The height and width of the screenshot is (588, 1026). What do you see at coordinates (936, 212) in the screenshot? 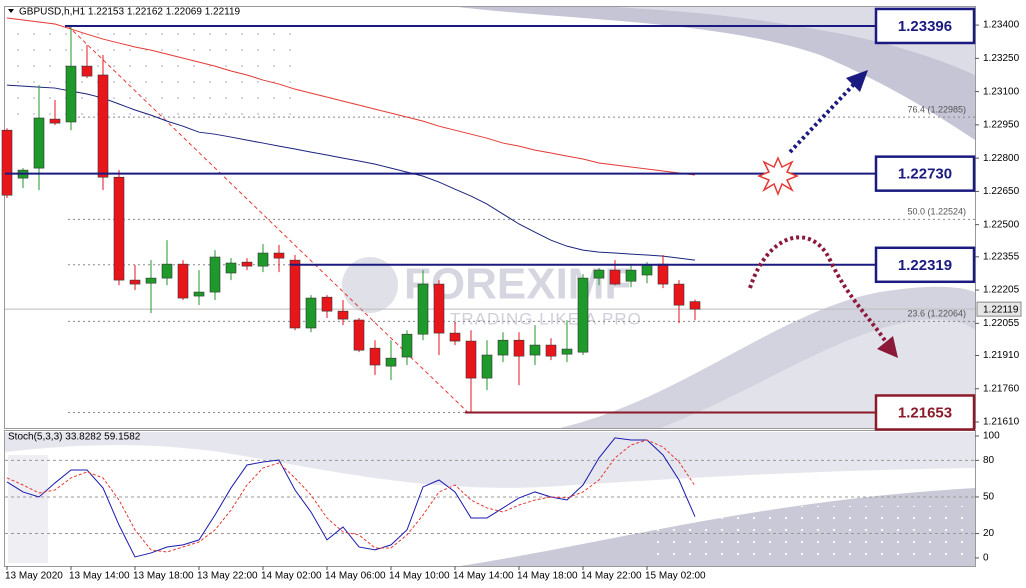
I see `fib-label: 50.0 (1.22524)` at bounding box center [936, 212].